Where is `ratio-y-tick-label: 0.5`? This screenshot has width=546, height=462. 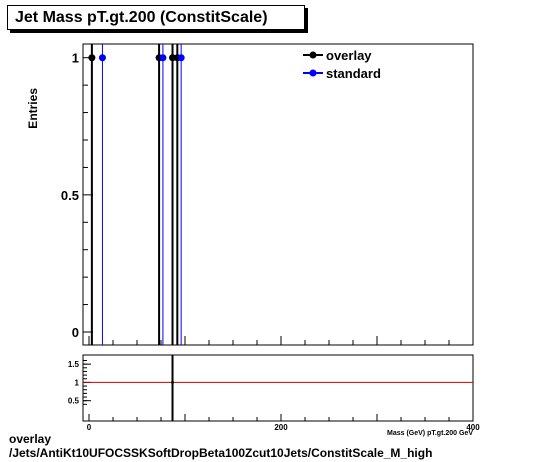
ratio-y-tick-label: 0.5 is located at coordinates (74, 401).